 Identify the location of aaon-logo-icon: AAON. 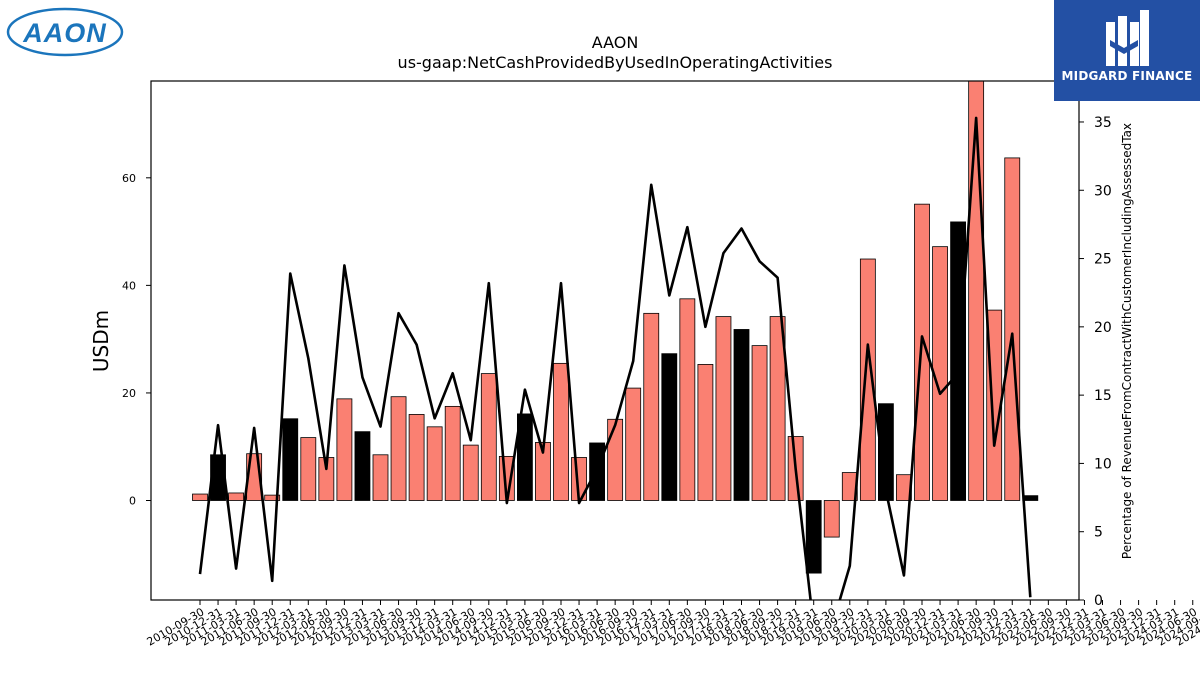
(65, 32).